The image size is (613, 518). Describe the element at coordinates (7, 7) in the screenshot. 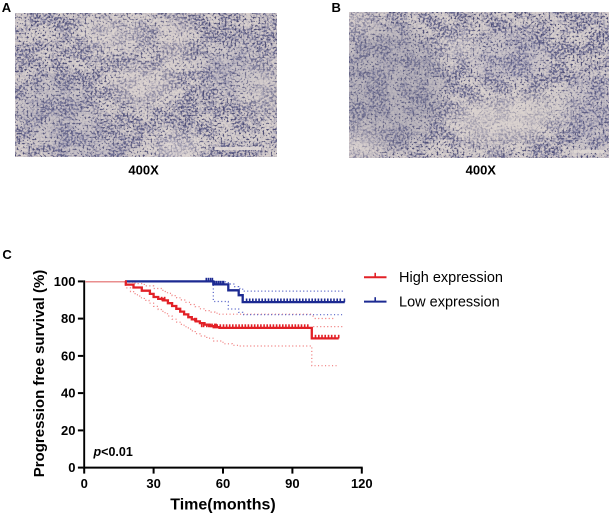

I see `svg-text: A` at that location.